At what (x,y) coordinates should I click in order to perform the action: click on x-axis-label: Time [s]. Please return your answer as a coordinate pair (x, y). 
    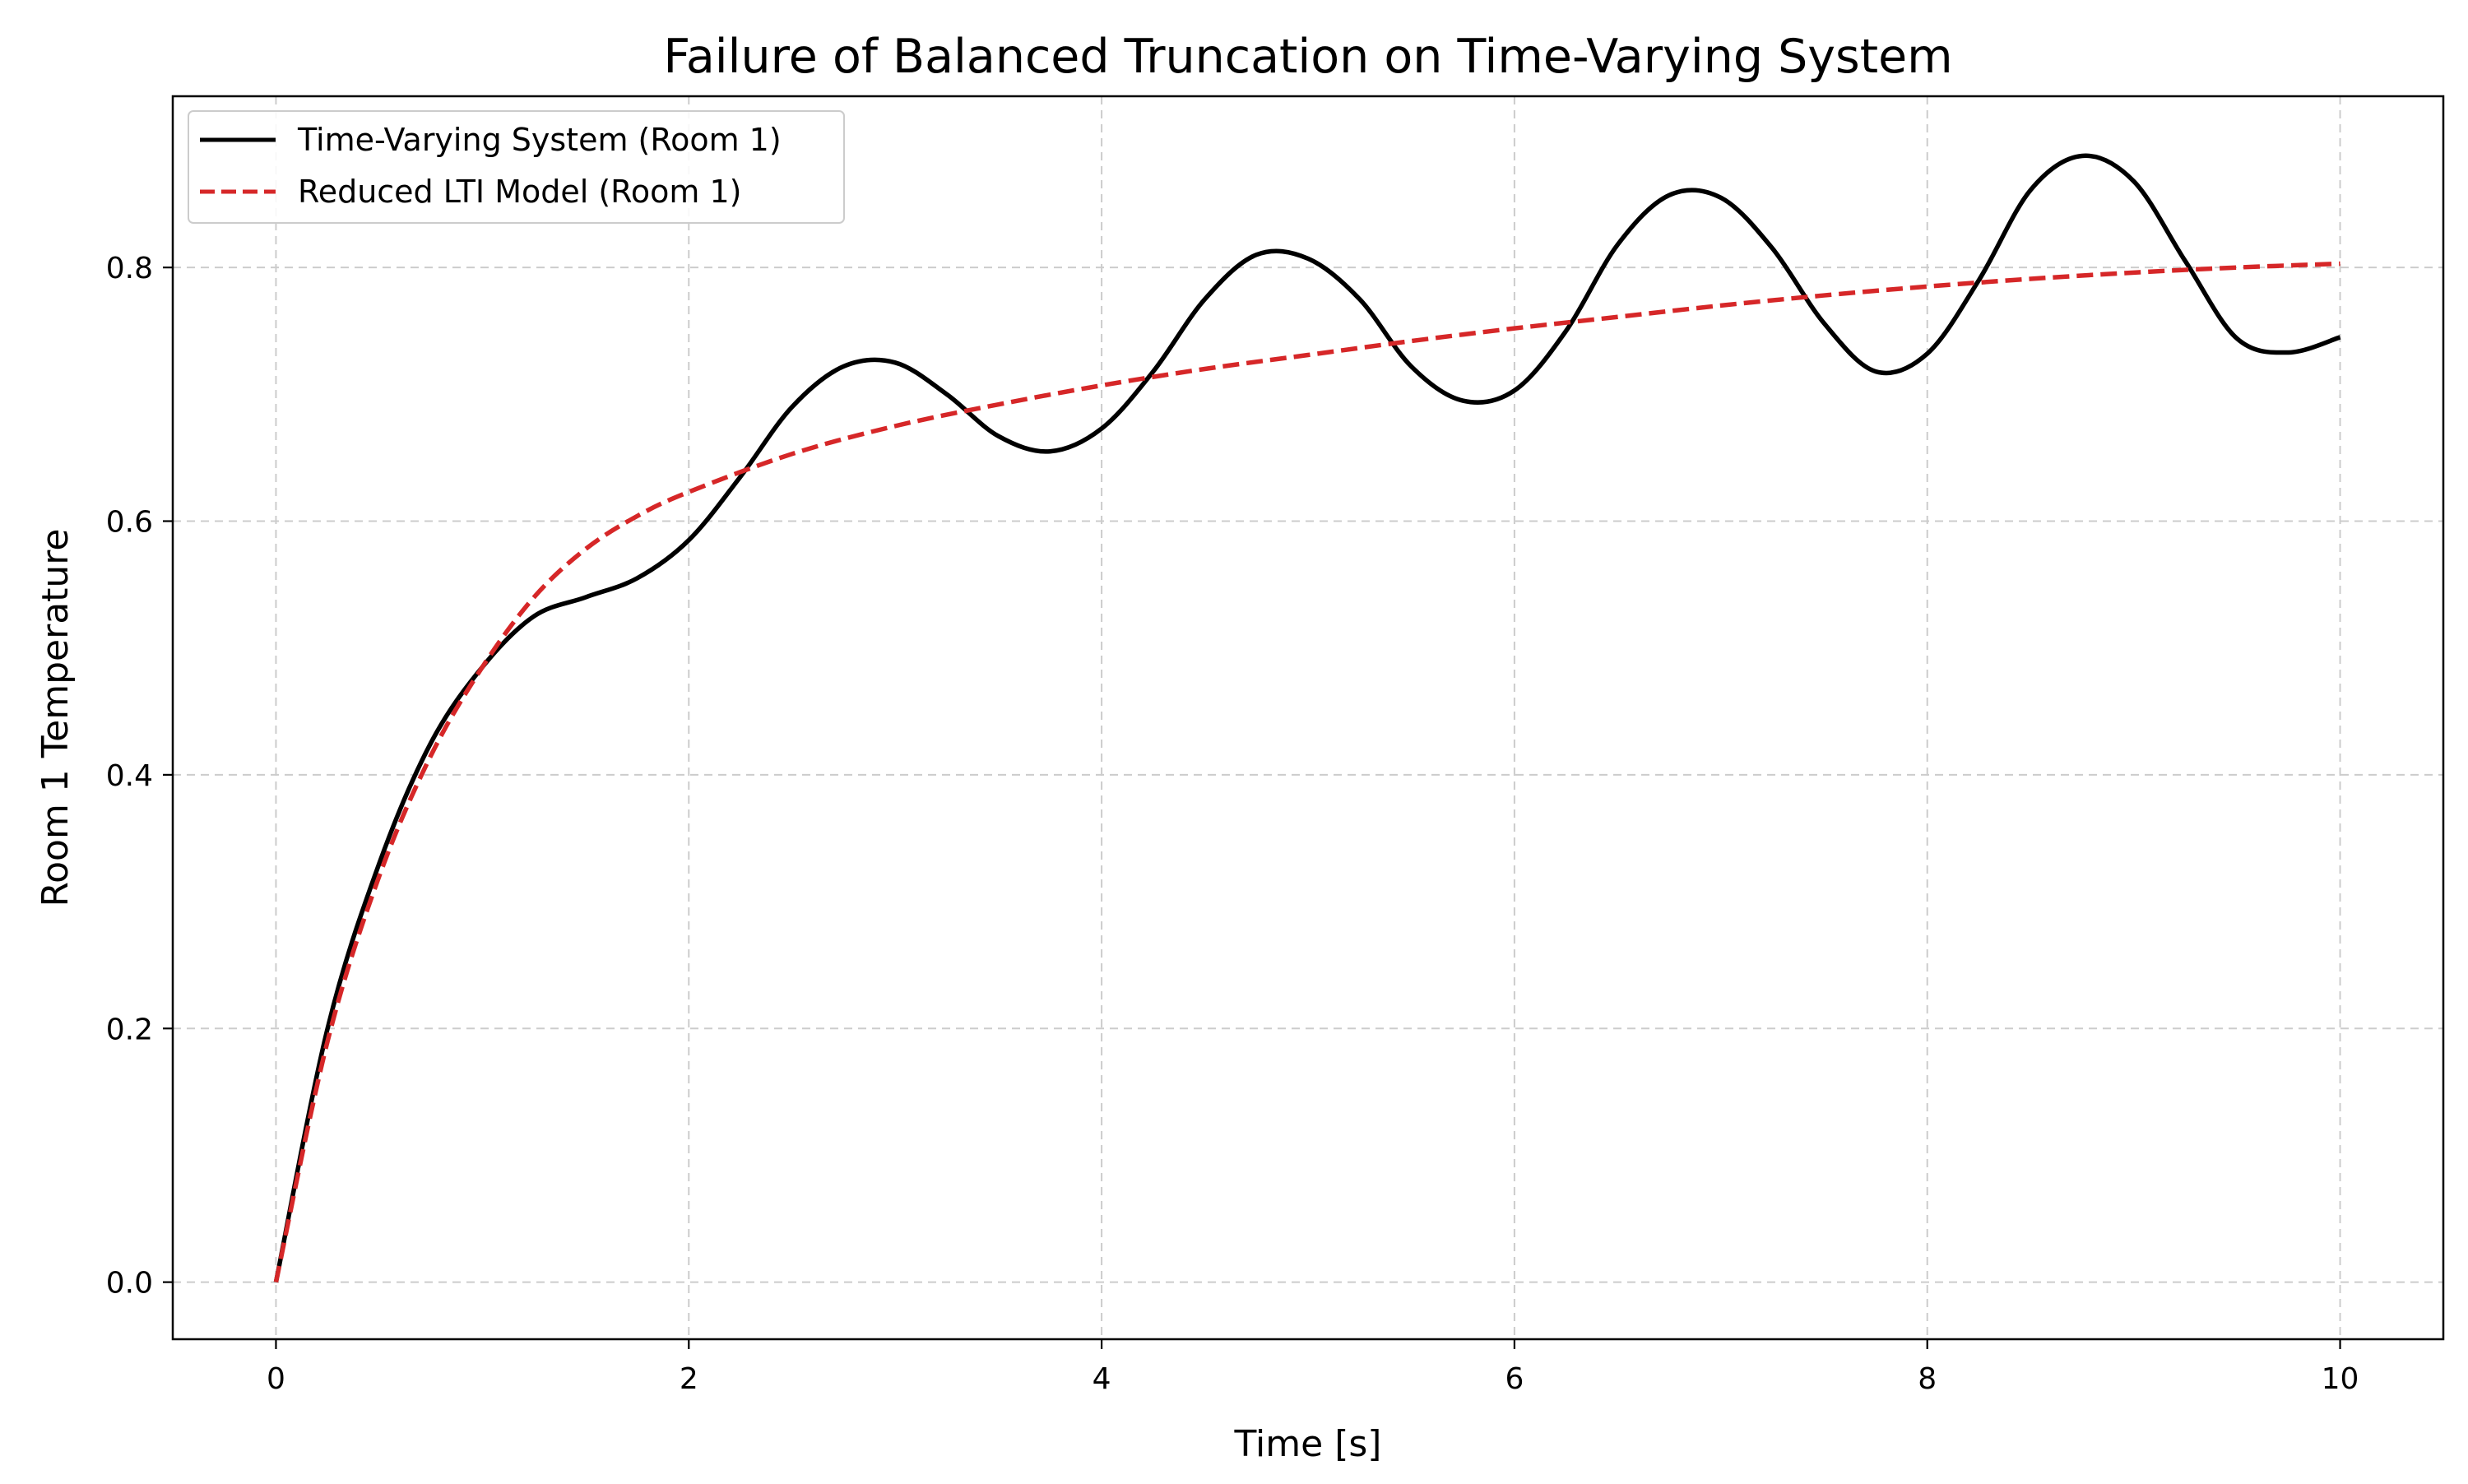
    Looking at the image, I should click on (1308, 1444).